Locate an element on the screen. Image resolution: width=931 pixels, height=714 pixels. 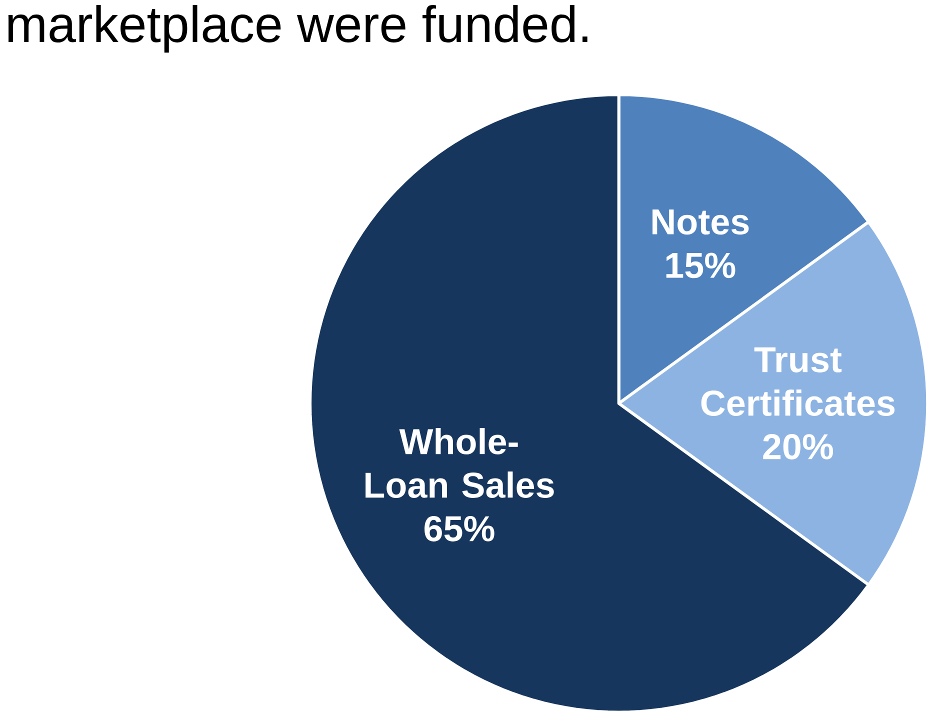
data-label: 20% is located at coordinates (798, 447).